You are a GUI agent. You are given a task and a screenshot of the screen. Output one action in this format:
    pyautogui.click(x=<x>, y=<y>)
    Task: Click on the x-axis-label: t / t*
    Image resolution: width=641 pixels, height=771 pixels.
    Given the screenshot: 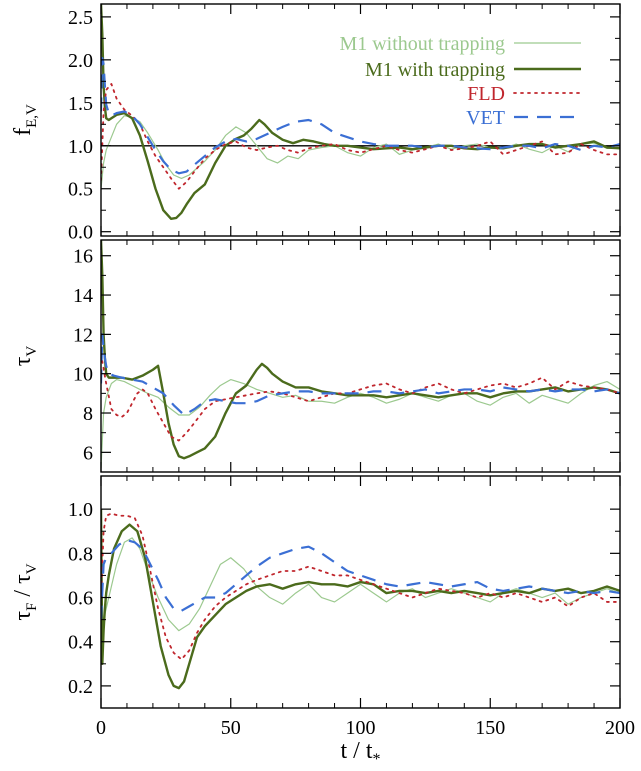 What is the action you would take?
    pyautogui.click(x=360, y=753)
    